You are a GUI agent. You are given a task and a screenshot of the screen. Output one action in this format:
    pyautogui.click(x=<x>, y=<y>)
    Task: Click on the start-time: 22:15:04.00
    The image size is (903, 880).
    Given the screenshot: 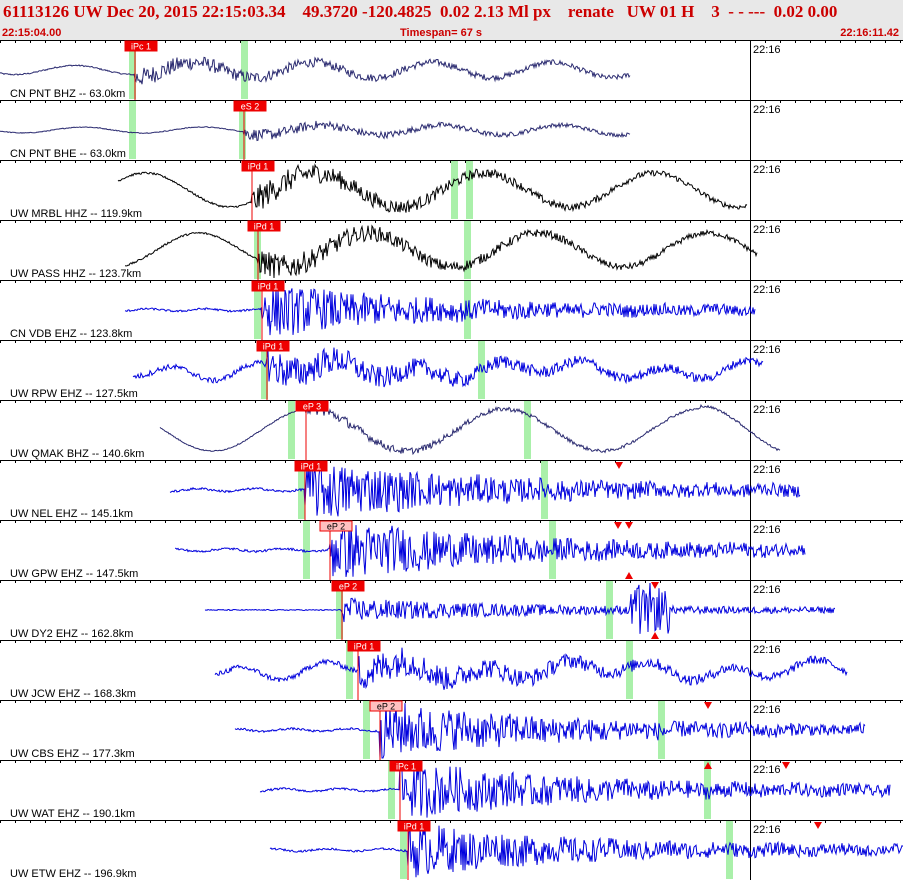 What is the action you would take?
    pyautogui.click(x=32, y=33)
    